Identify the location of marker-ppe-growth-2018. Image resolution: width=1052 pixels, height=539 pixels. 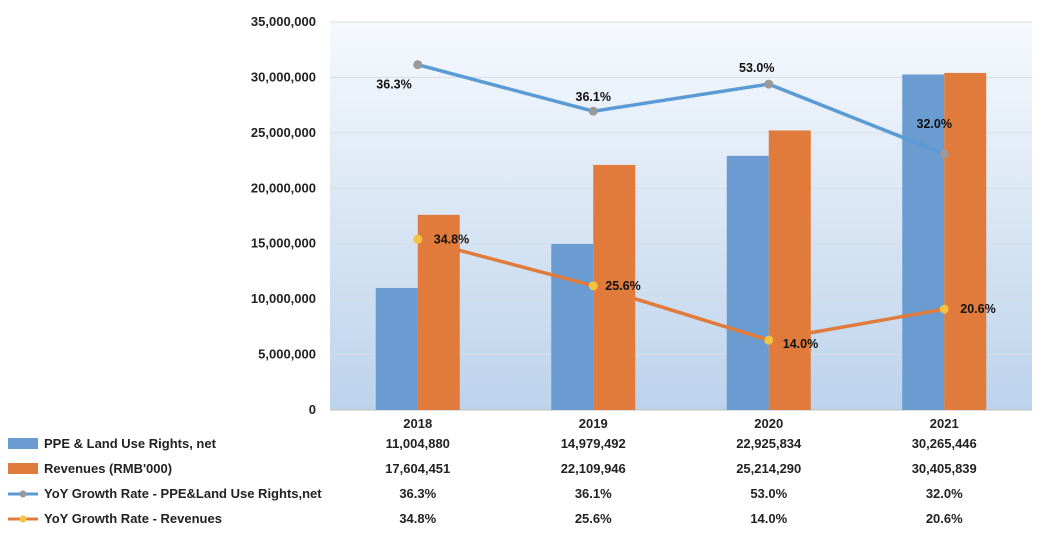
(418, 65).